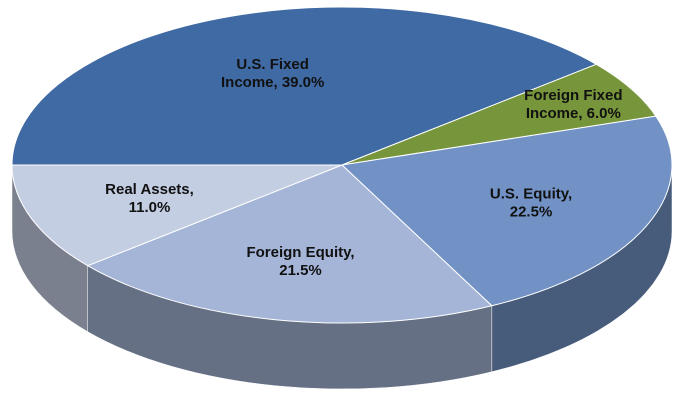 The height and width of the screenshot is (401, 684). I want to click on data-label-line: Foreign Fixed, so click(573, 95).